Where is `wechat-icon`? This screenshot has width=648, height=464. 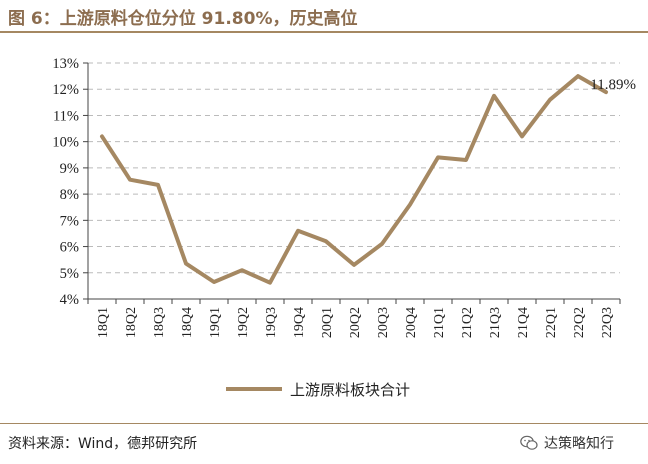 wechat-icon is located at coordinates (529, 442).